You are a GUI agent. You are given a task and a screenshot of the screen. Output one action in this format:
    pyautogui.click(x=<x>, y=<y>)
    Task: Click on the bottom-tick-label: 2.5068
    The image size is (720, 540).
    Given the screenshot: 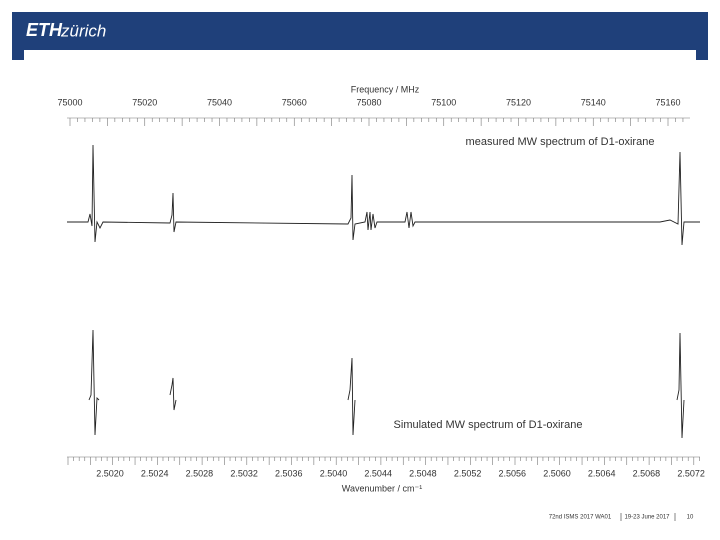 What is the action you would take?
    pyautogui.click(x=647, y=473)
    